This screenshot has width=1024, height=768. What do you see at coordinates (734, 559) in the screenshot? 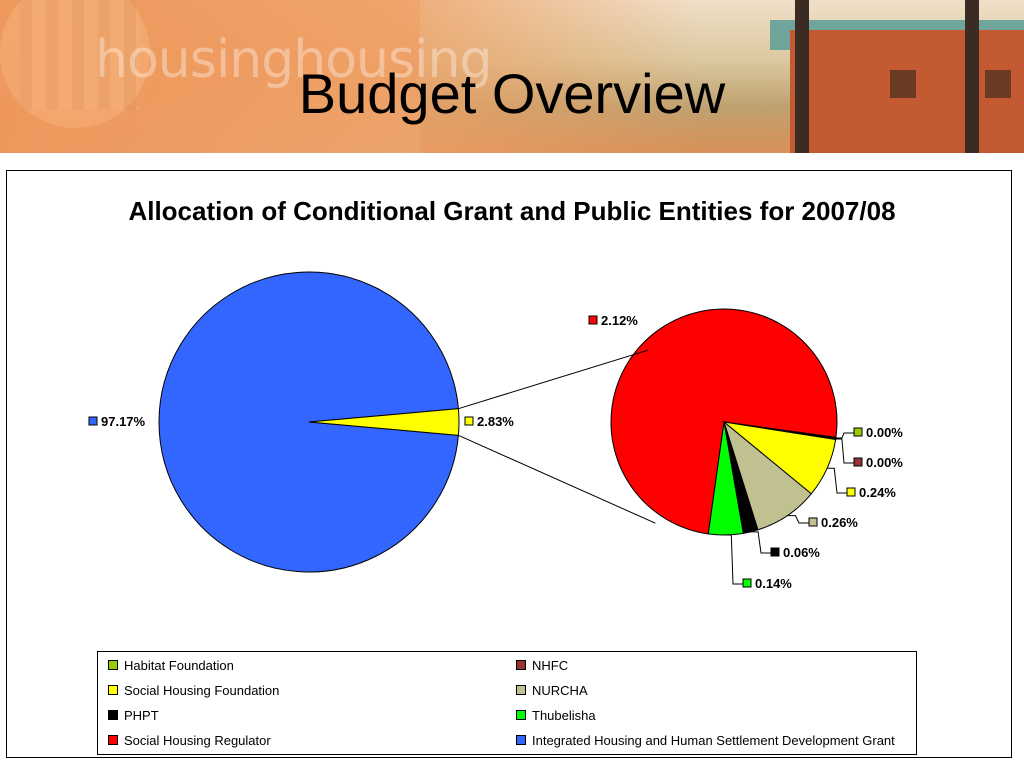
I see `leader-line-thubelisha` at bounding box center [734, 559].